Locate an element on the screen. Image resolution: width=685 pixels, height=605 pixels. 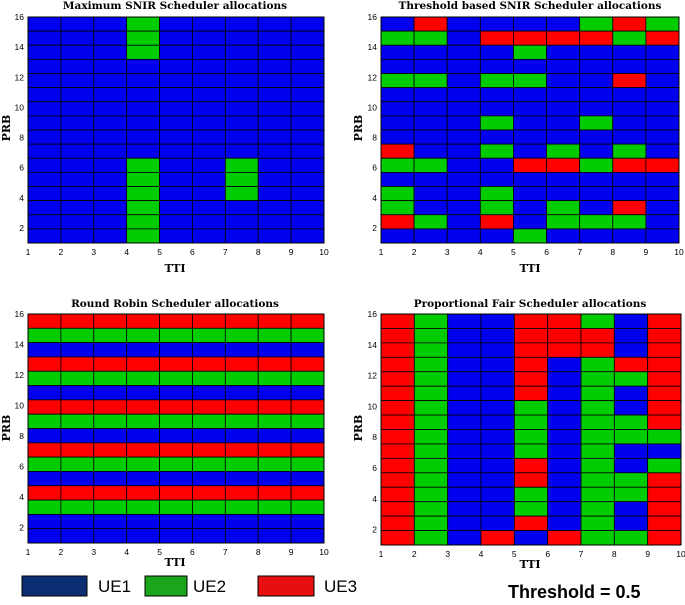
y-tick-label: 10 is located at coordinates (20, 107).